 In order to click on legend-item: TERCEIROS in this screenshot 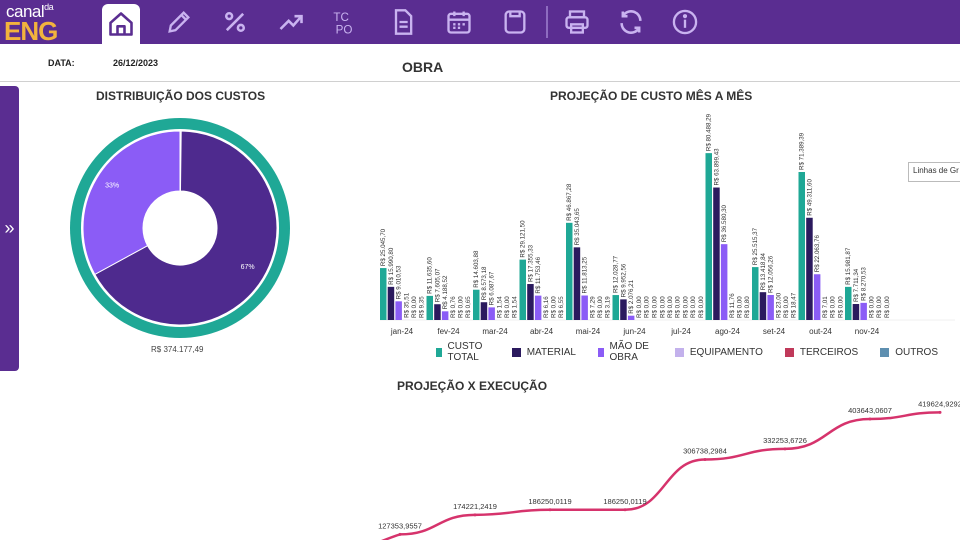, I will do `click(821, 352)`.